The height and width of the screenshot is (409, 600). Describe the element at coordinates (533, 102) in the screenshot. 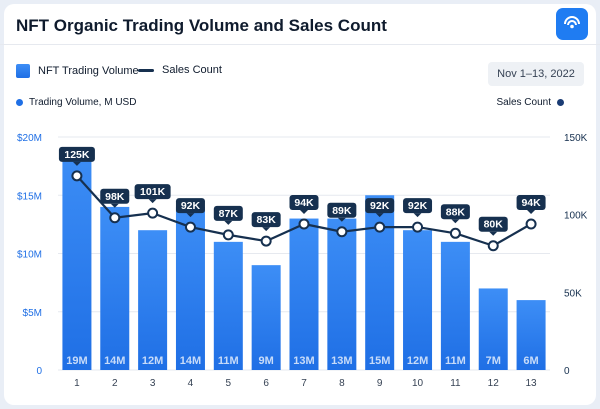

I see `right-axis-title: Sales Count` at that location.